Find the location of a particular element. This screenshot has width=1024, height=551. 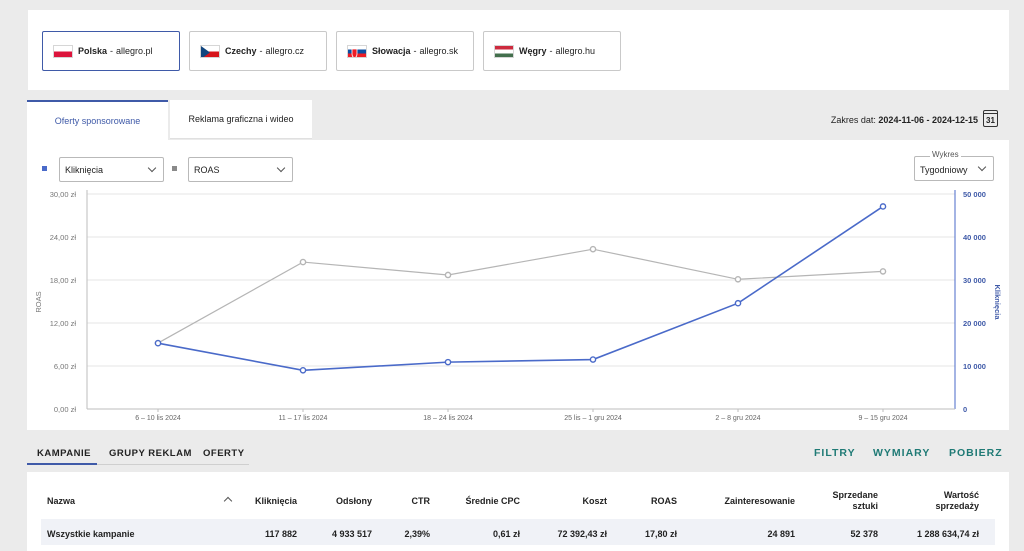

cell-cost: 72 392,43 zł is located at coordinates (582, 534).